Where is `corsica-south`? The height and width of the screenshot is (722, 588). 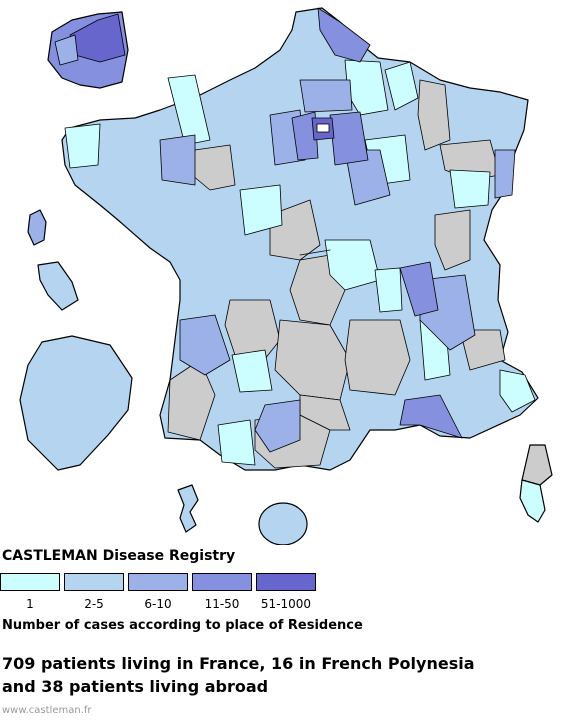
corsica-south is located at coordinates (532, 501).